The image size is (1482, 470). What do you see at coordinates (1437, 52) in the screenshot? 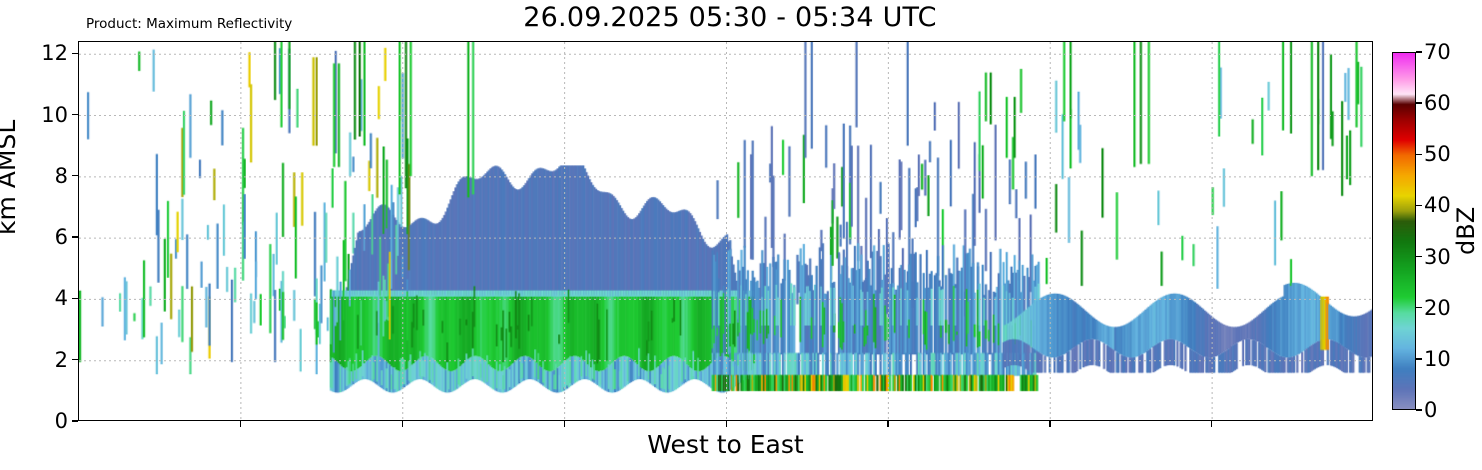
I see `colorbar-tick-label: 70` at bounding box center [1437, 52].